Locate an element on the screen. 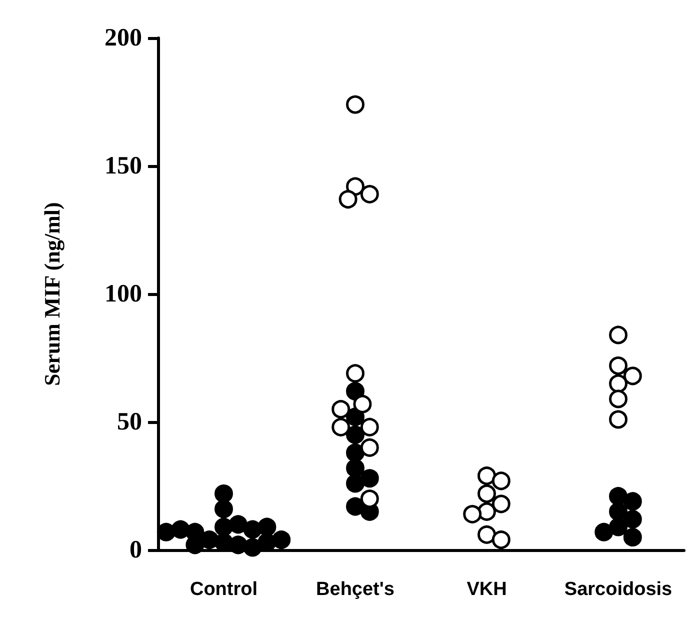 The height and width of the screenshot is (630, 694). x-tick-label: Control is located at coordinates (224, 589).